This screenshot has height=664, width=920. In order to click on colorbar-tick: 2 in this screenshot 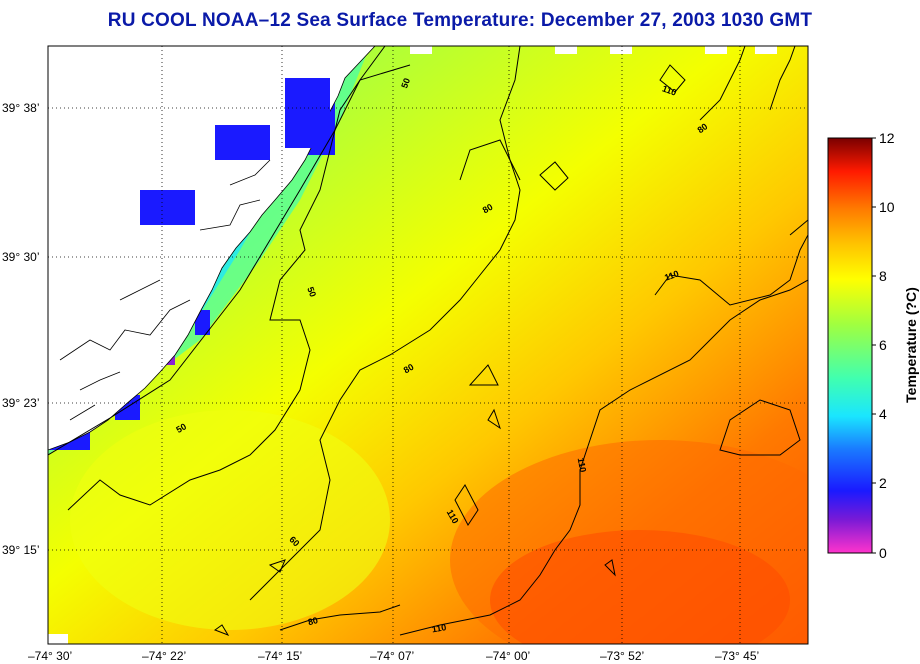, I will do `click(883, 483)`.